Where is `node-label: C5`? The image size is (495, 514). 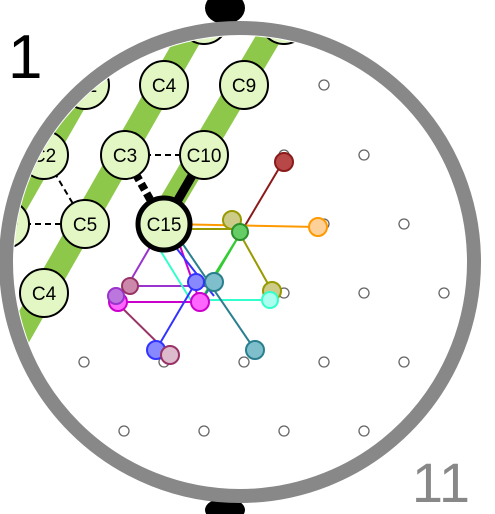
node-label: C5 is located at coordinates (85, 225).